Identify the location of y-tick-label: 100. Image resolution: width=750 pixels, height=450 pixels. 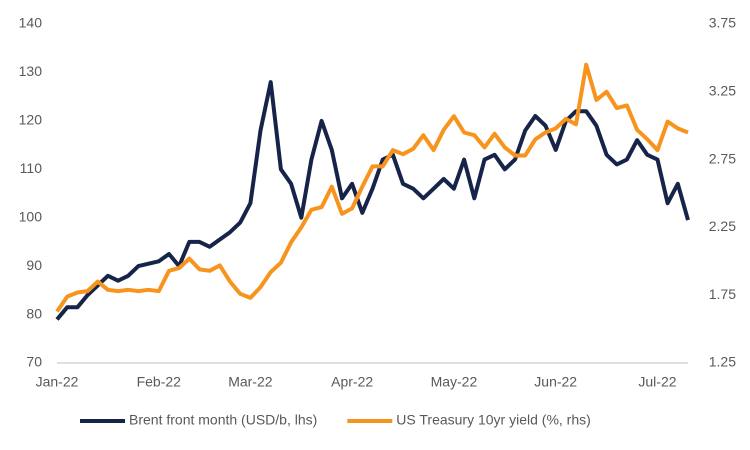
(31, 216).